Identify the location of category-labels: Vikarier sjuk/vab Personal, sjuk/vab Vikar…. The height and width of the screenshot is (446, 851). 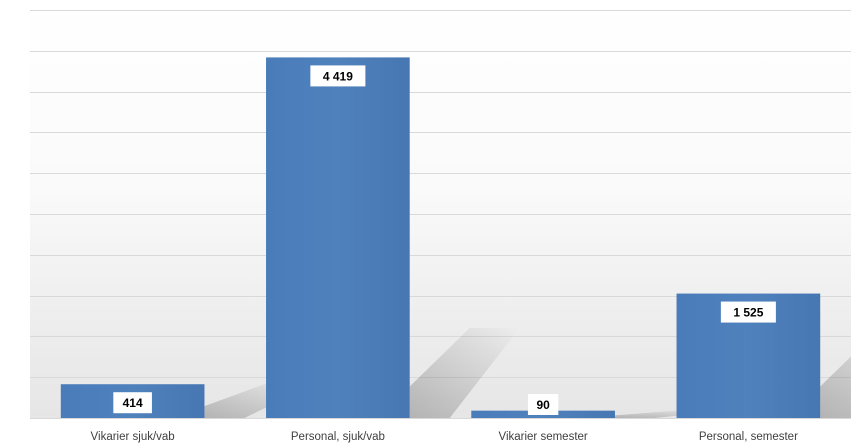
(445, 437).